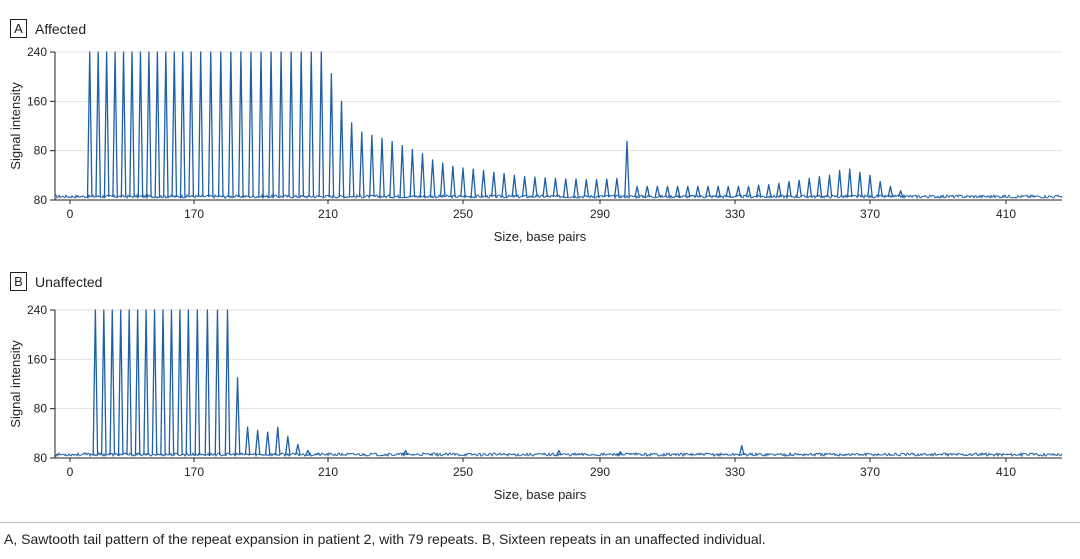  I want to click on x-tick-label: 370, so click(870, 472).